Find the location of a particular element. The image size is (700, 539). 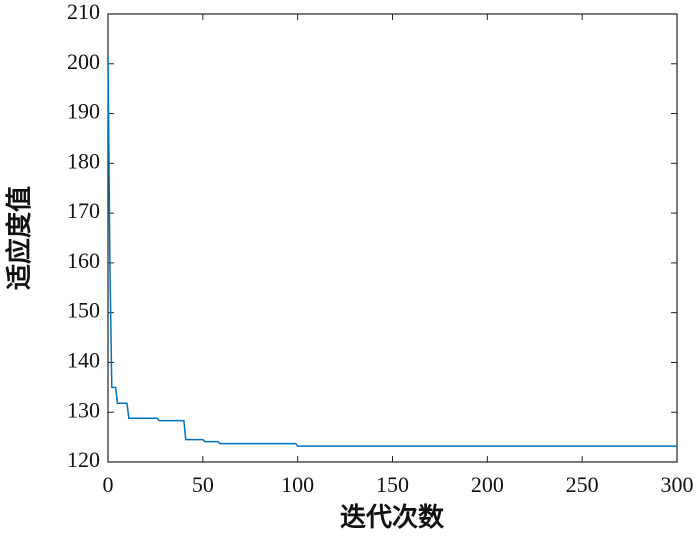

x-axis-label: 迭代次数 is located at coordinates (392, 517).